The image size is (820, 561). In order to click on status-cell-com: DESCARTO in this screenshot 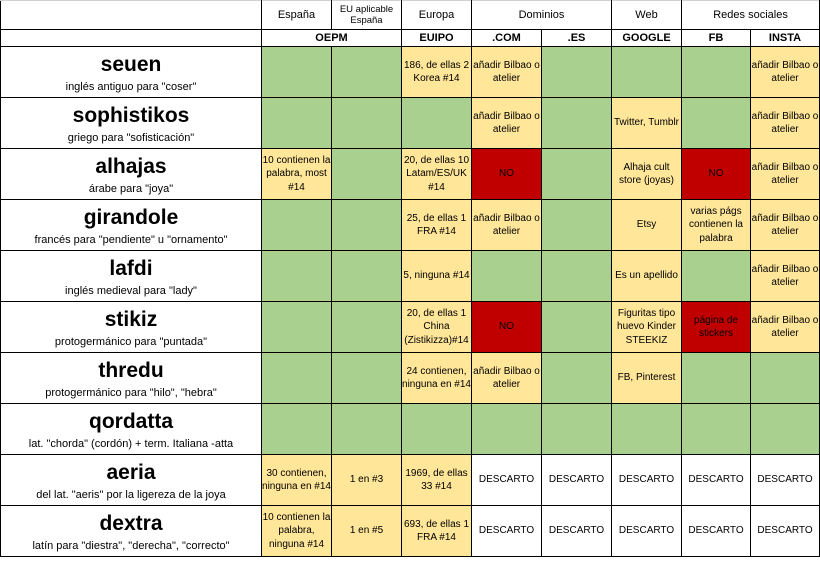, I will do `click(506, 531)`.